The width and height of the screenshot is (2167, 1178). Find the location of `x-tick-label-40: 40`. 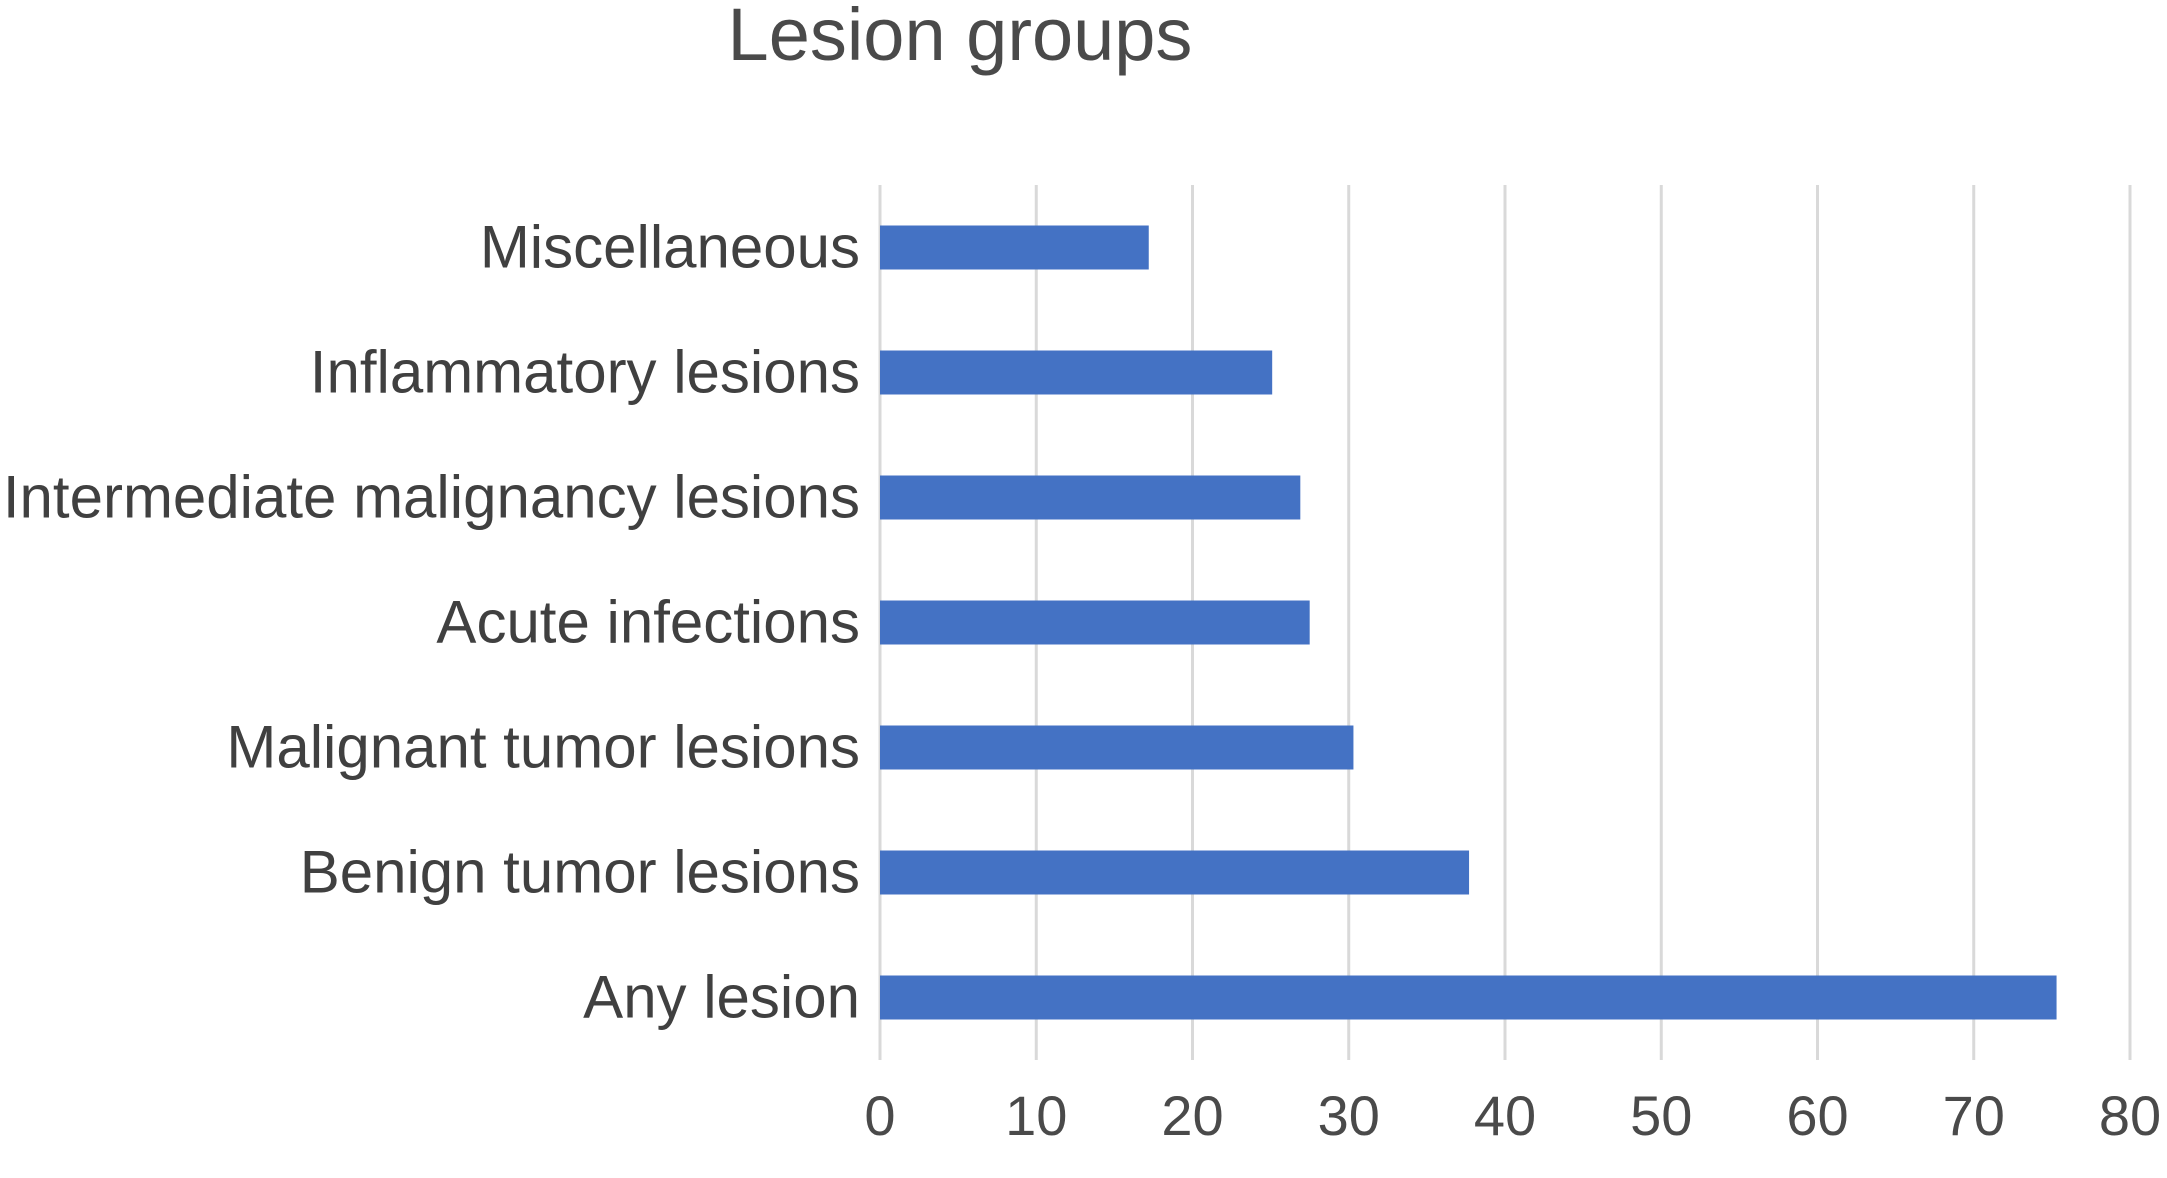

x-tick-label-40: 40 is located at coordinates (1505, 1115).